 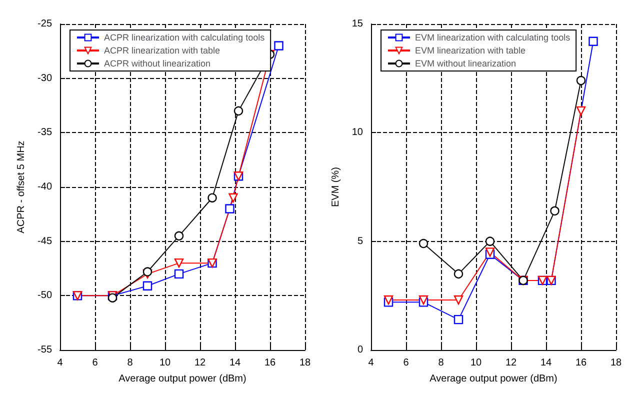 What do you see at coordinates (358, 132) in the screenshot?
I see `y-tick-label: 10` at bounding box center [358, 132].